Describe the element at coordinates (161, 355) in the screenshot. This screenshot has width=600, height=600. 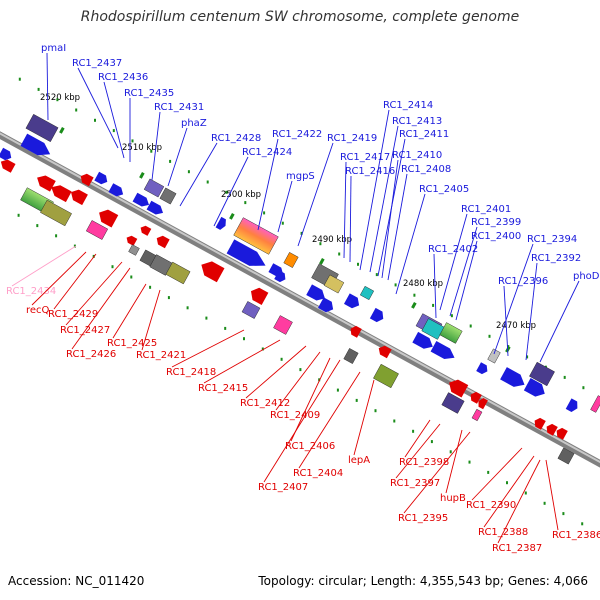
I see `gene-label: RC1_2421` at that location.